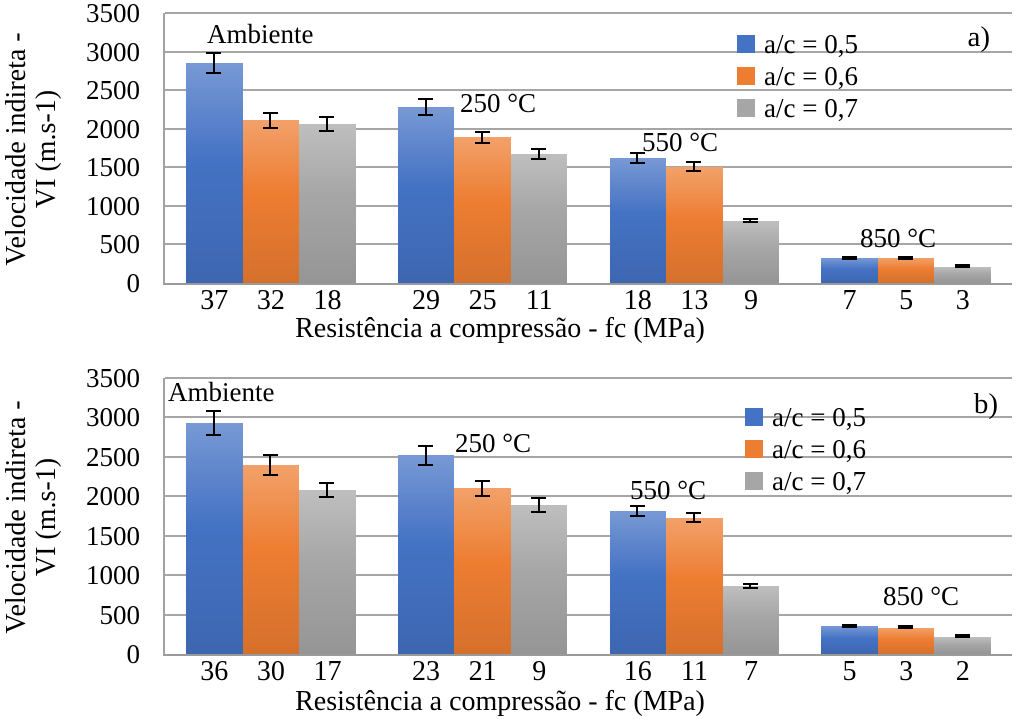 This screenshot has height=719, width=1027. I want to click on legend-swatch-blue, so click(754, 417).